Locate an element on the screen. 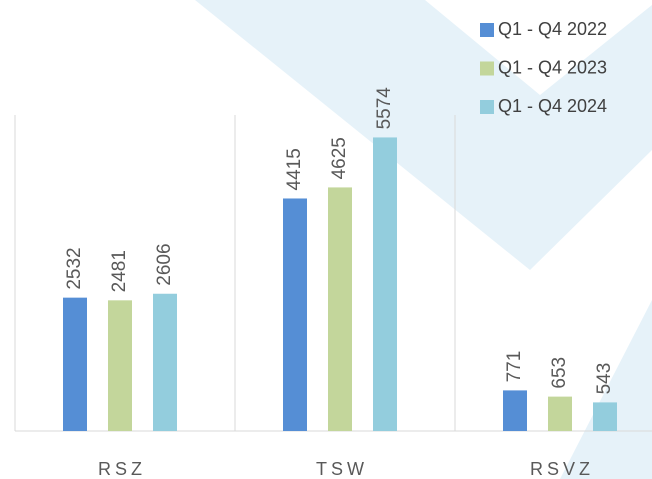  legend-label: Q1 - Q4 2022 is located at coordinates (552, 29).